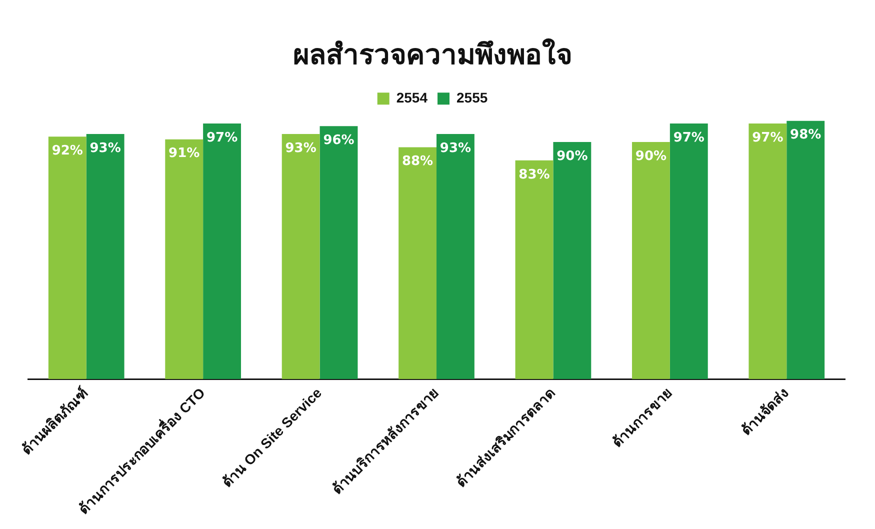  What do you see at coordinates (806, 135) in the screenshot?
I see `data-label: 98%` at bounding box center [806, 135].